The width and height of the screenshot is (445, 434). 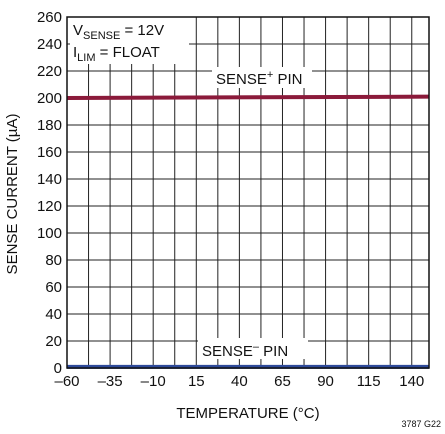 I want to click on y-tick-labels: 0 20 40 60 80 100 120 140 160 180 200 220 240 260, so click(x=49, y=193).